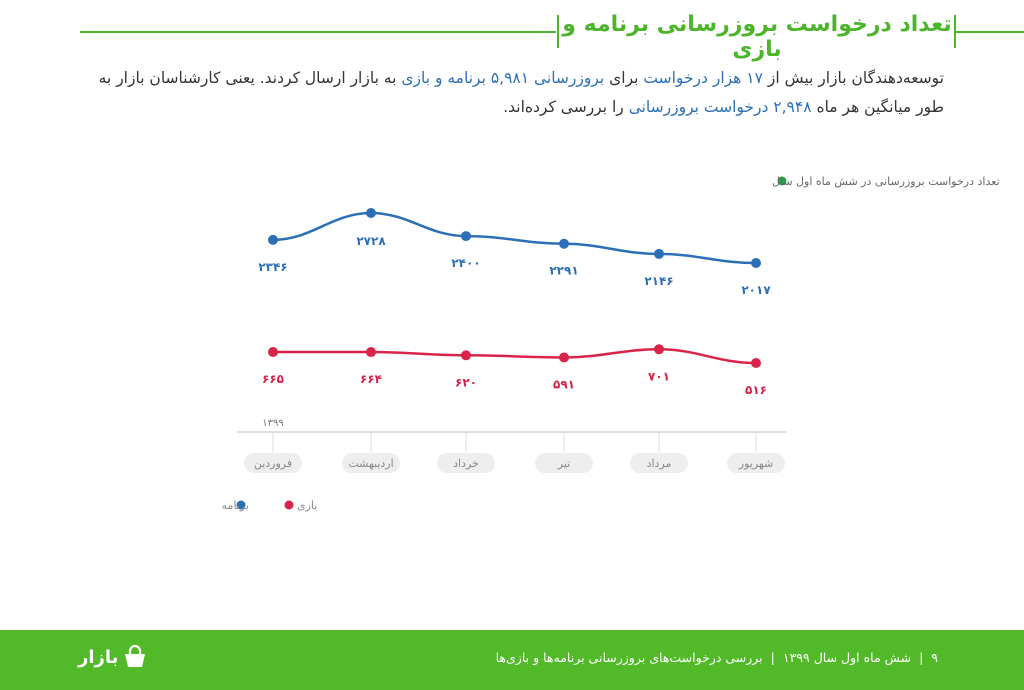  Describe the element at coordinates (371, 379) in the screenshot. I see `data-label: ۶۶۴` at that location.